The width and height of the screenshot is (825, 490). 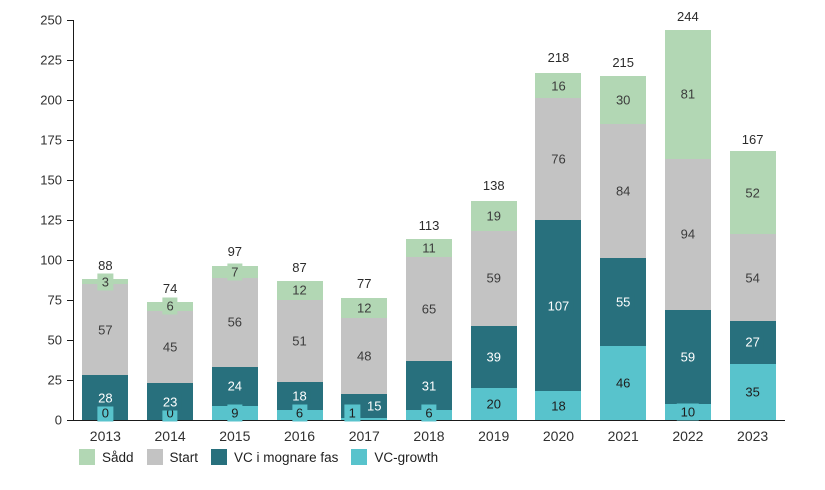 I want to click on x-axis-category-label: 2019, so click(x=494, y=436).